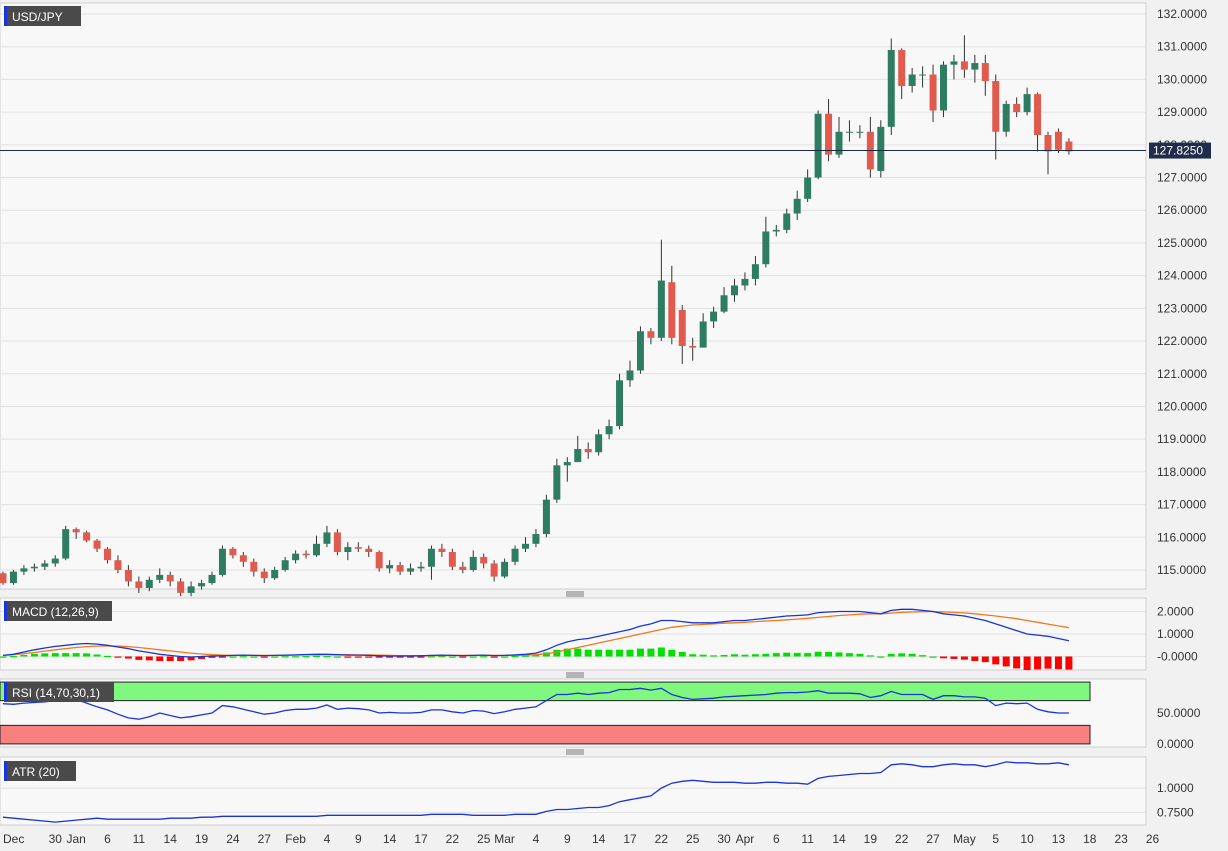 The image size is (1228, 851). Describe the element at coordinates (1175, 744) in the screenshot. I see `rsi-tick-label: 0.0000` at that location.